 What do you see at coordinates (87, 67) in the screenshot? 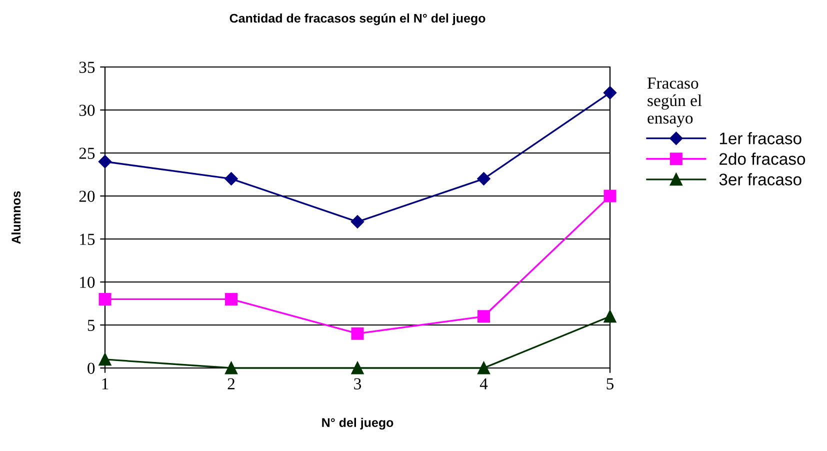
I see `y-tick-label: 35` at bounding box center [87, 67].